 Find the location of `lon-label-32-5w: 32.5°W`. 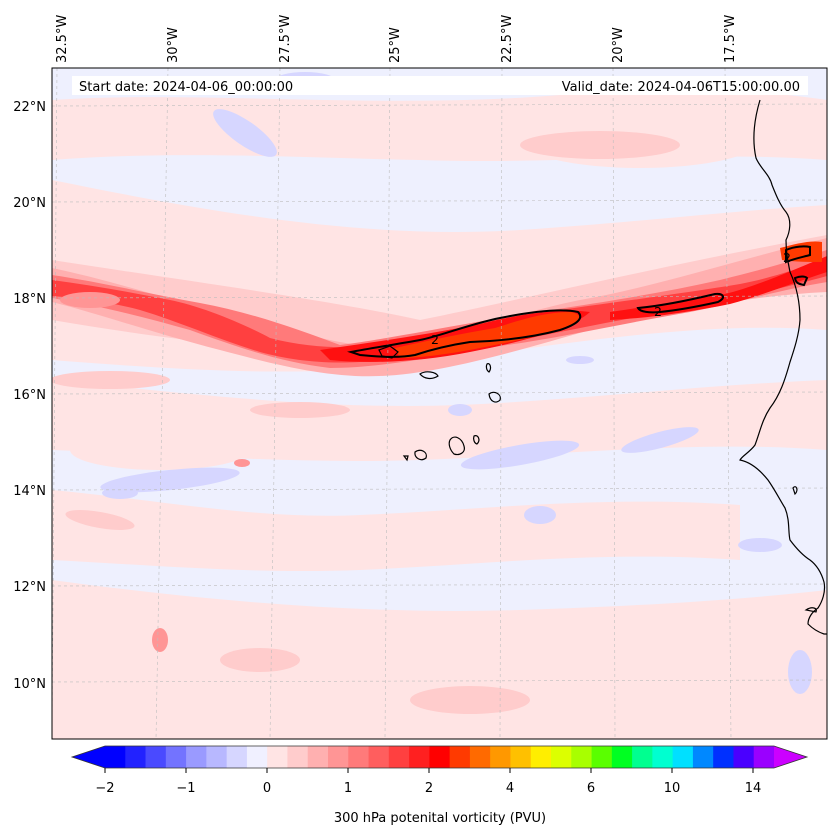

lon-label-32-5w: 32.5°W is located at coordinates (62, 39).